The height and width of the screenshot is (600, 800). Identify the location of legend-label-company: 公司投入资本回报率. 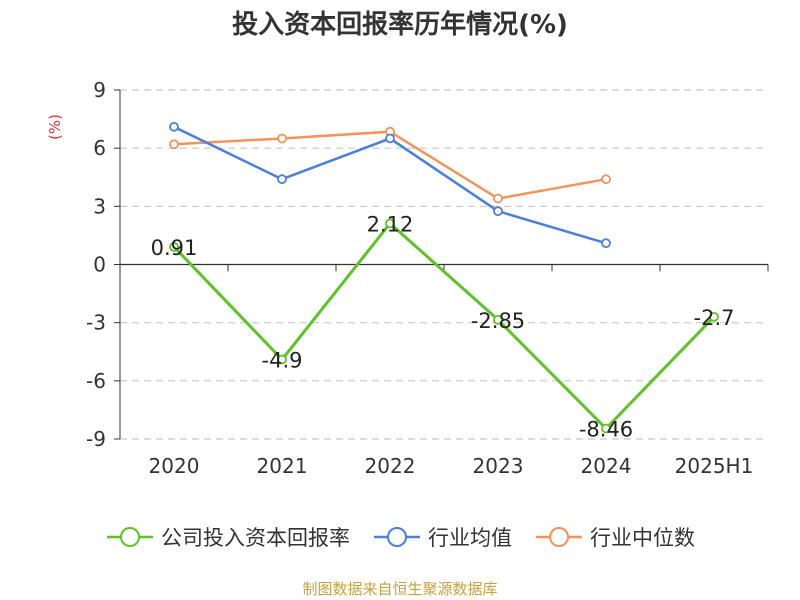
(255, 538).